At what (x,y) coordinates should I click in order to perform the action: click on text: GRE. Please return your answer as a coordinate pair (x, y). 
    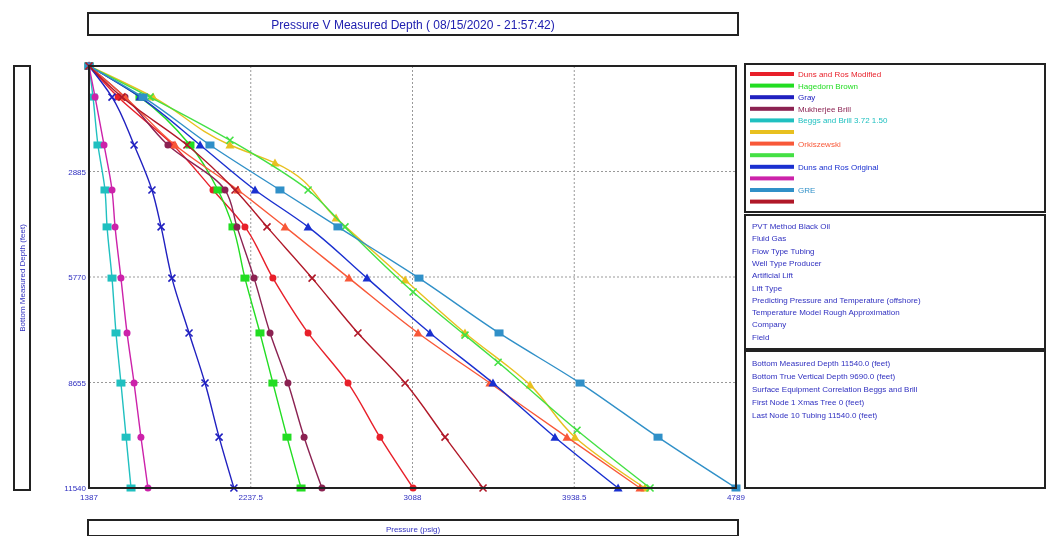
    Looking at the image, I should click on (807, 190).